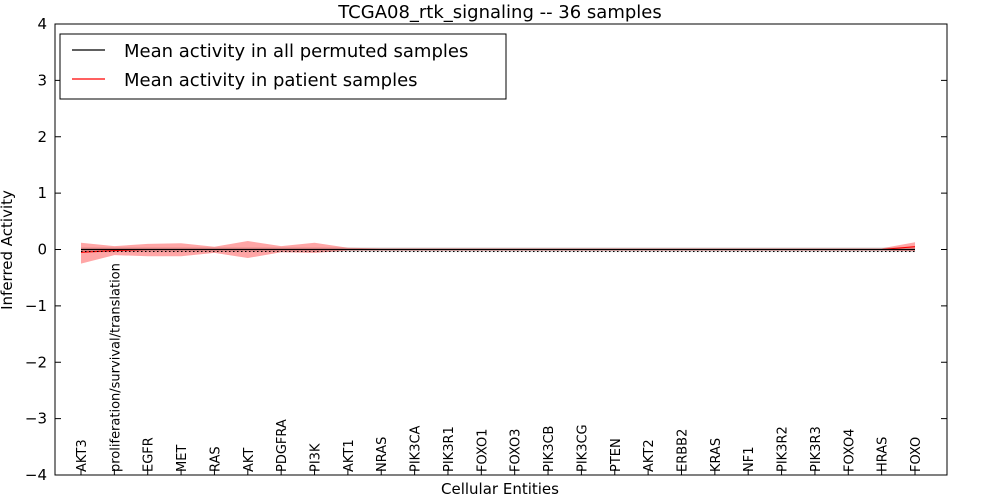  Describe the element at coordinates (296, 51) in the screenshot. I see `legend-label-permuted: Mean activity in all permuted samples` at that location.